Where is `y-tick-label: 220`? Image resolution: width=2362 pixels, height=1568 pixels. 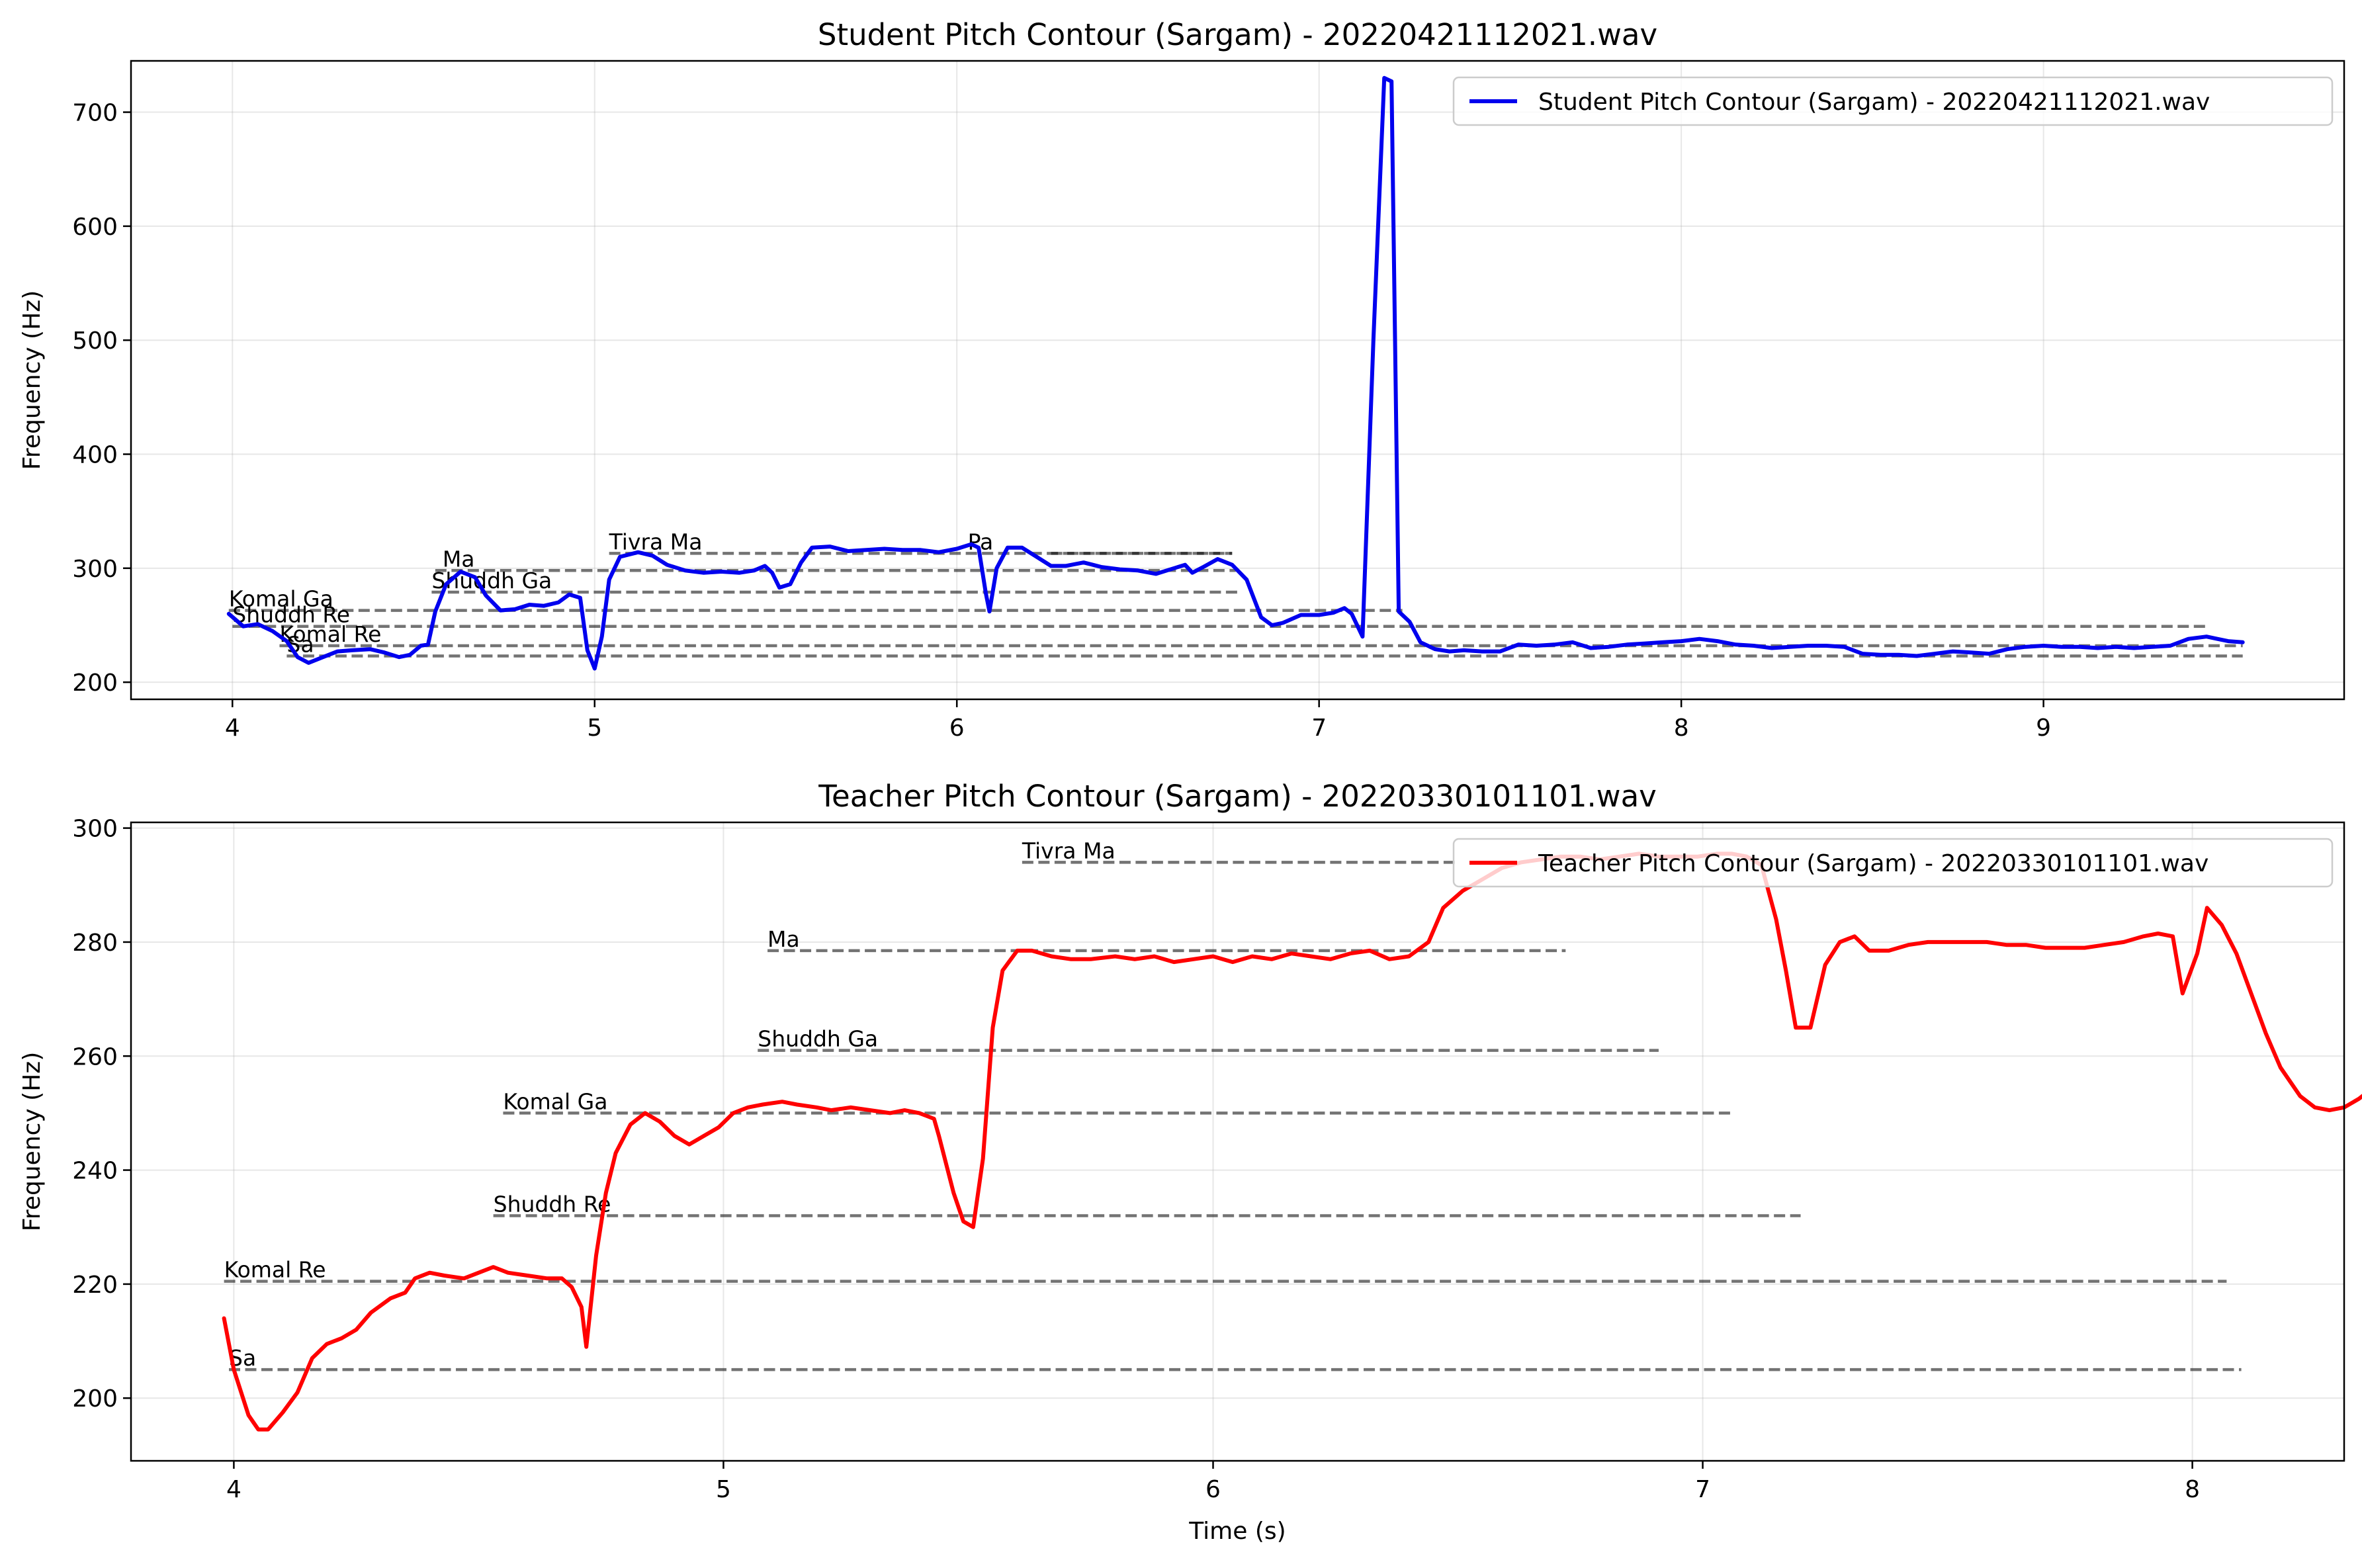 y-tick-label: 220 is located at coordinates (95, 1285).